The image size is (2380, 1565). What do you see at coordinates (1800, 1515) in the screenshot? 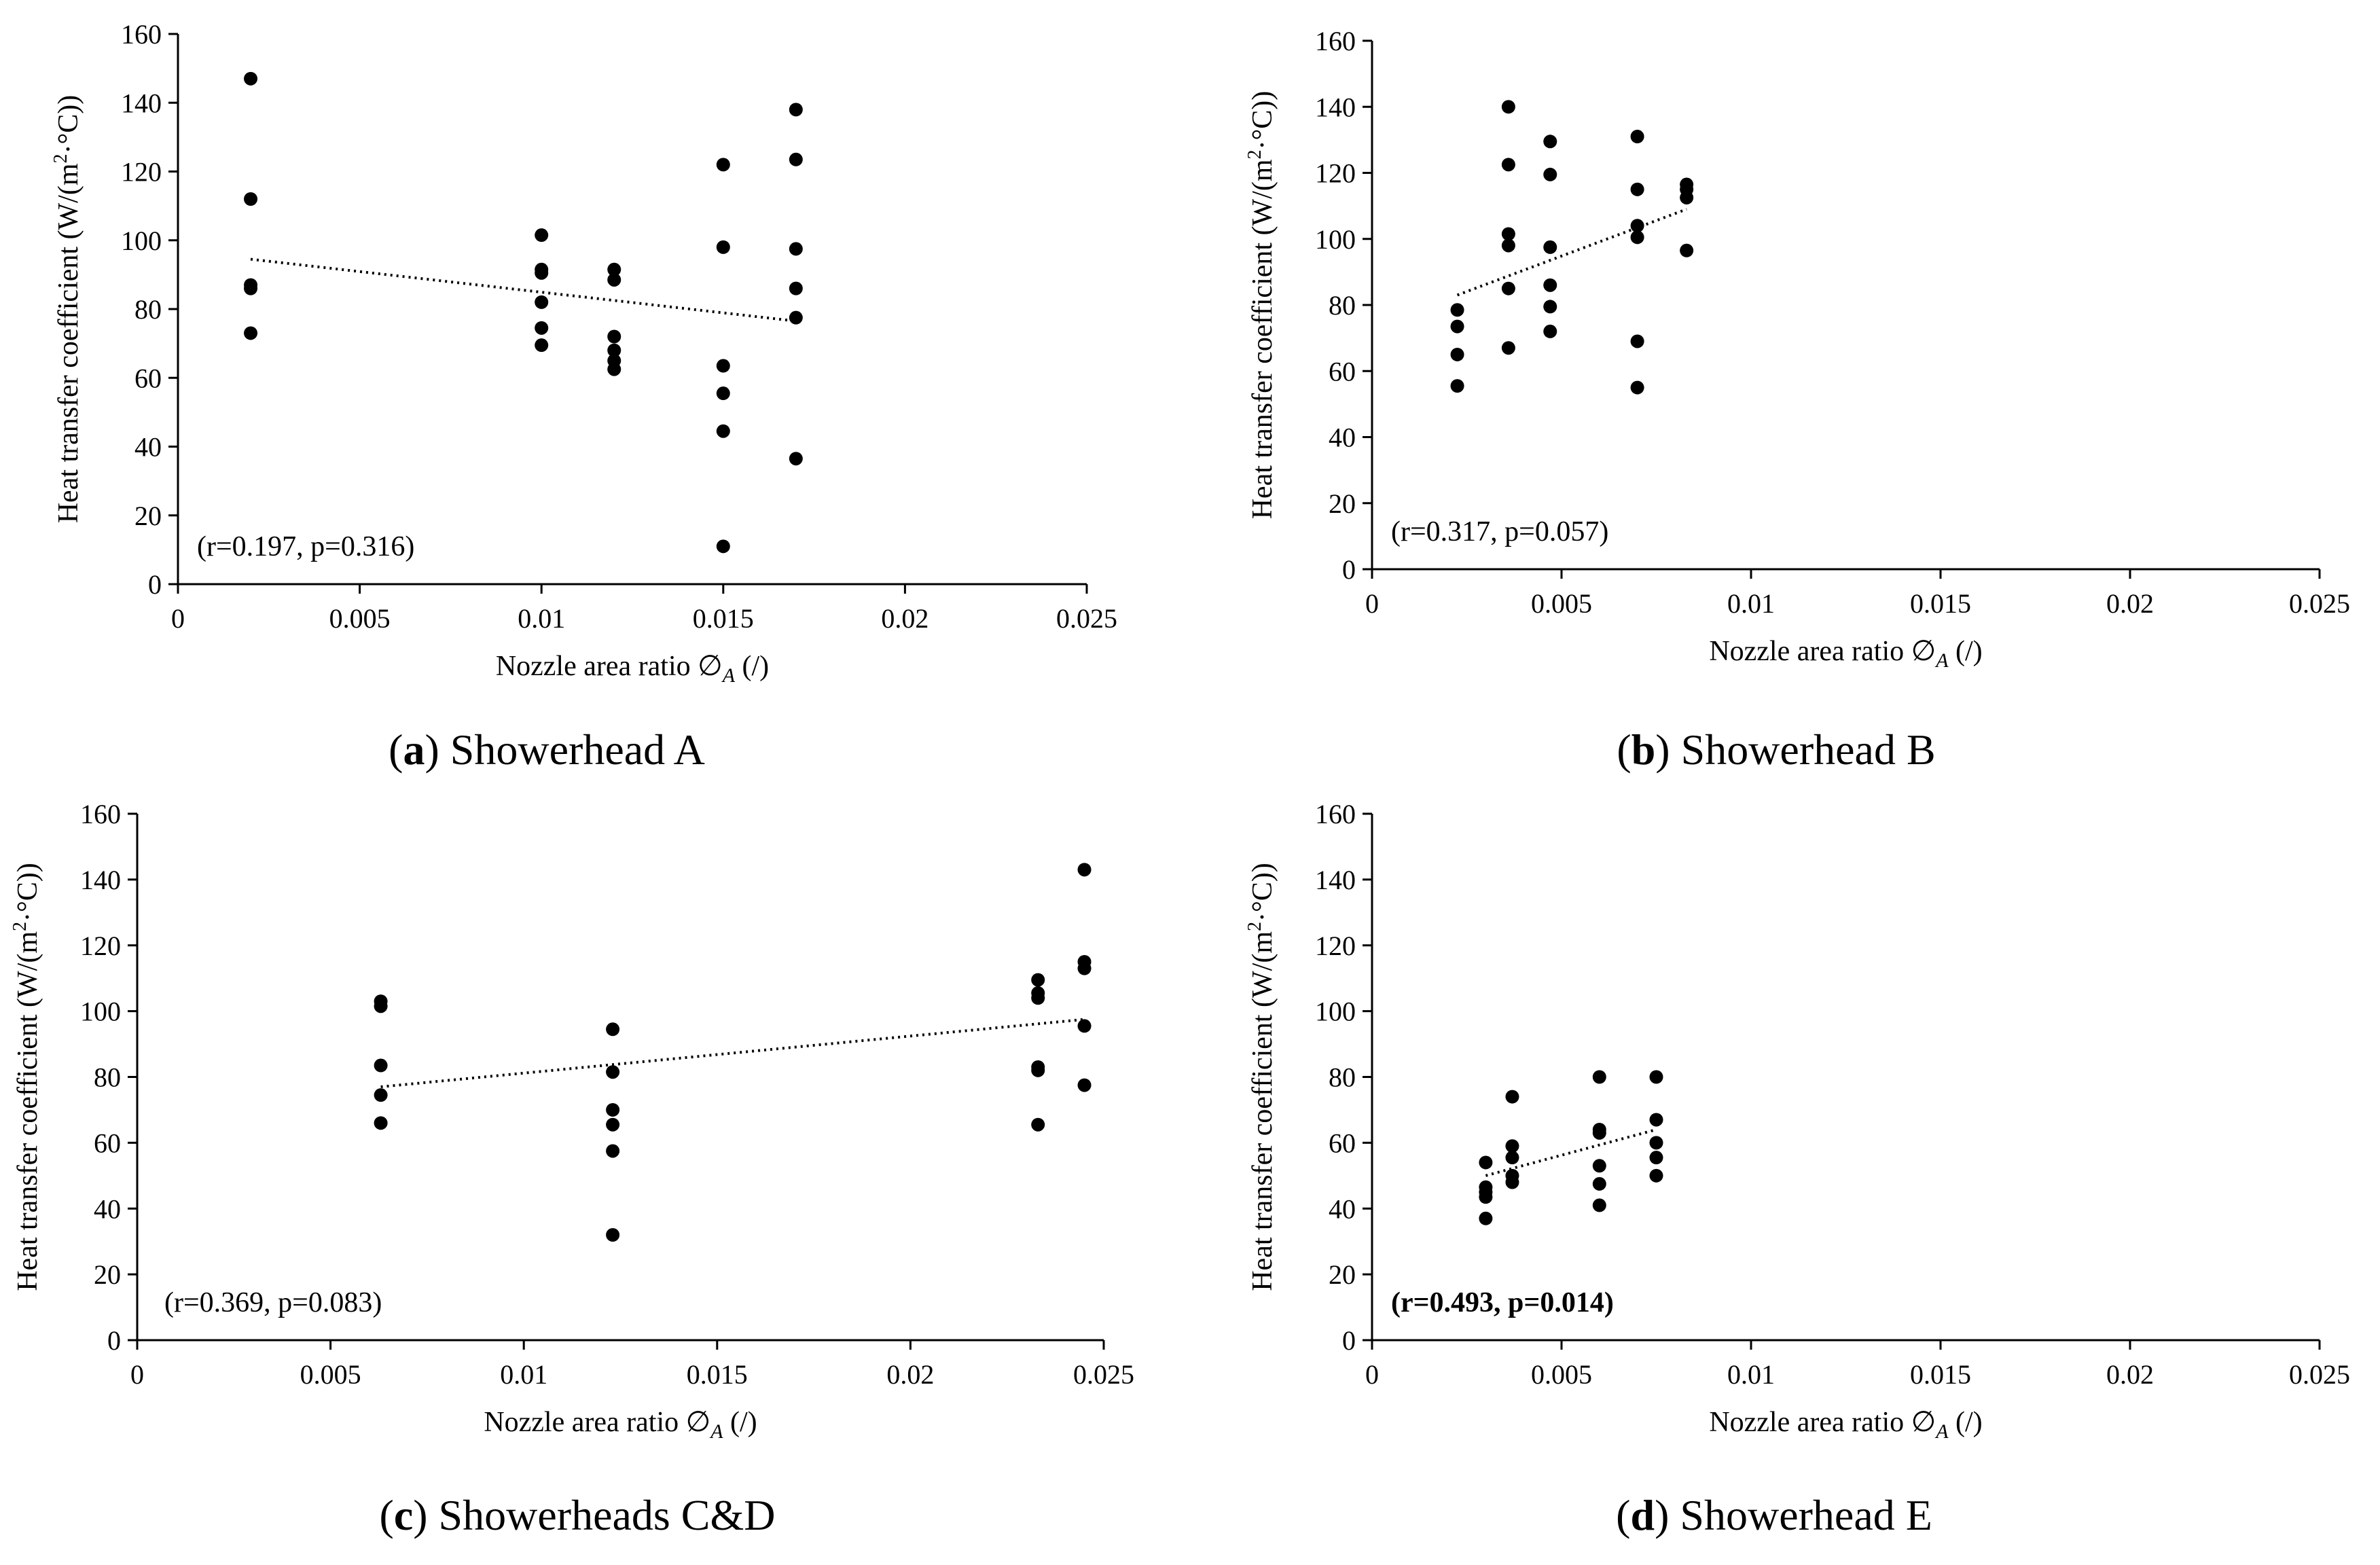
I see `caption-text: Showerhead E` at bounding box center [1800, 1515].